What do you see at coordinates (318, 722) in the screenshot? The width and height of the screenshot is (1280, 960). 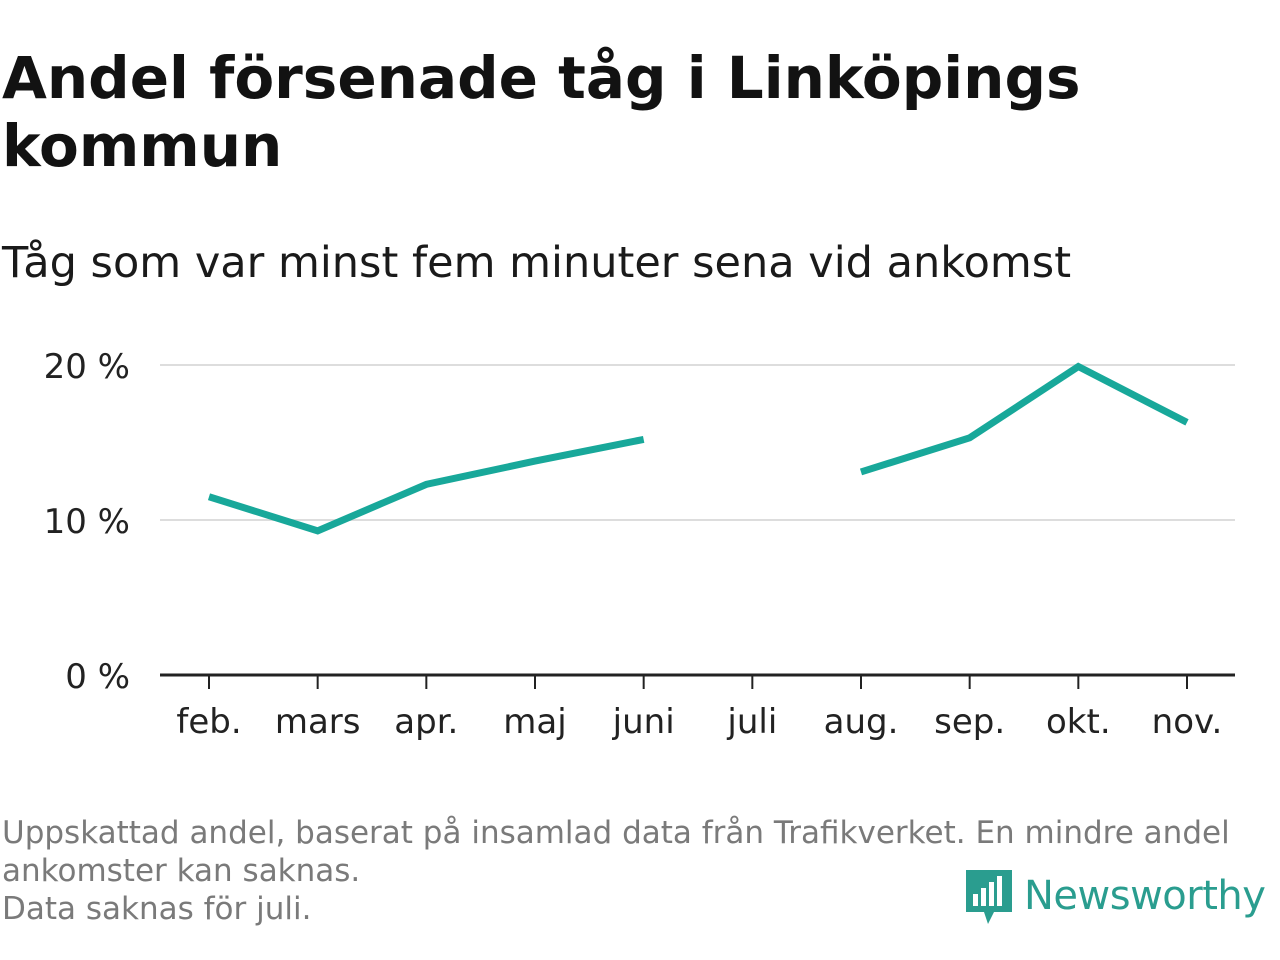 I see `x-tick-label: mars` at bounding box center [318, 722].